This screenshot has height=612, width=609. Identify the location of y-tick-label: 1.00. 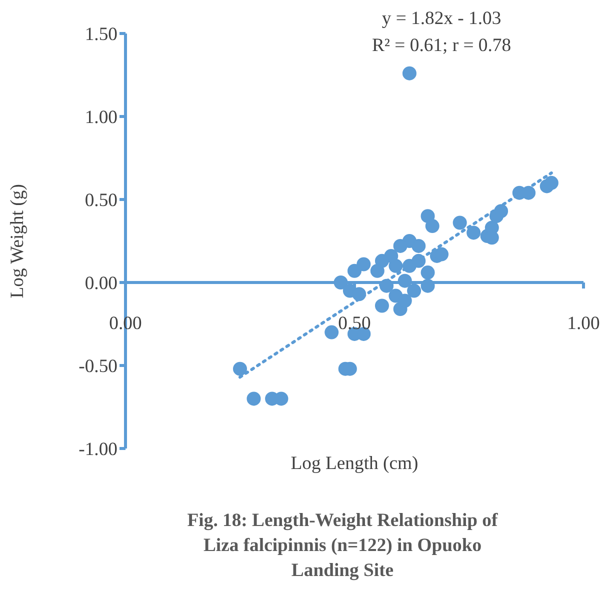
(101, 117).